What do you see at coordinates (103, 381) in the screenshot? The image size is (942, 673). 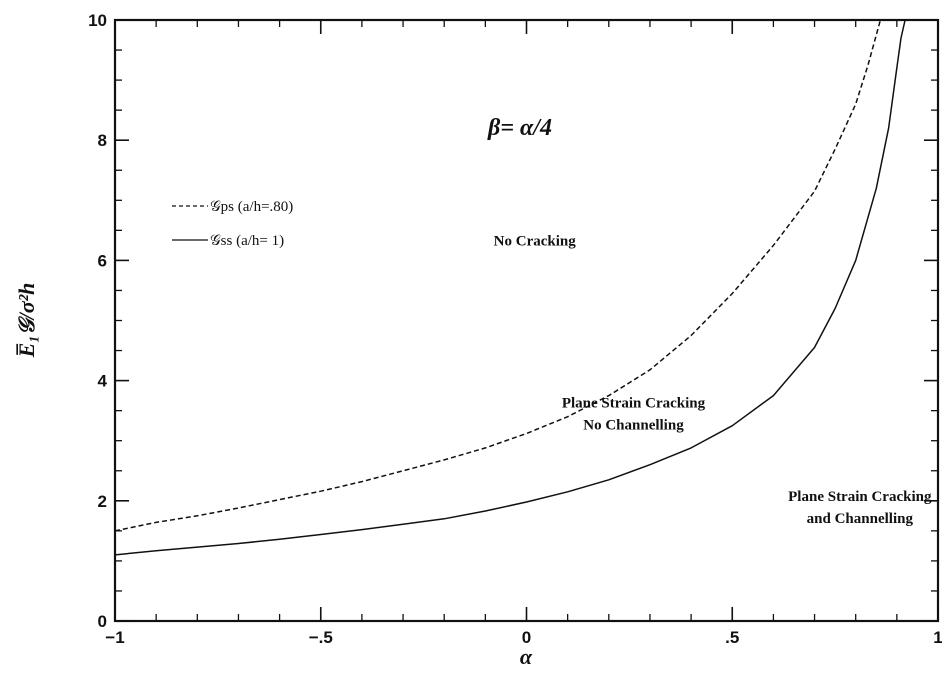 I see `y-tick-label: 4` at bounding box center [103, 381].